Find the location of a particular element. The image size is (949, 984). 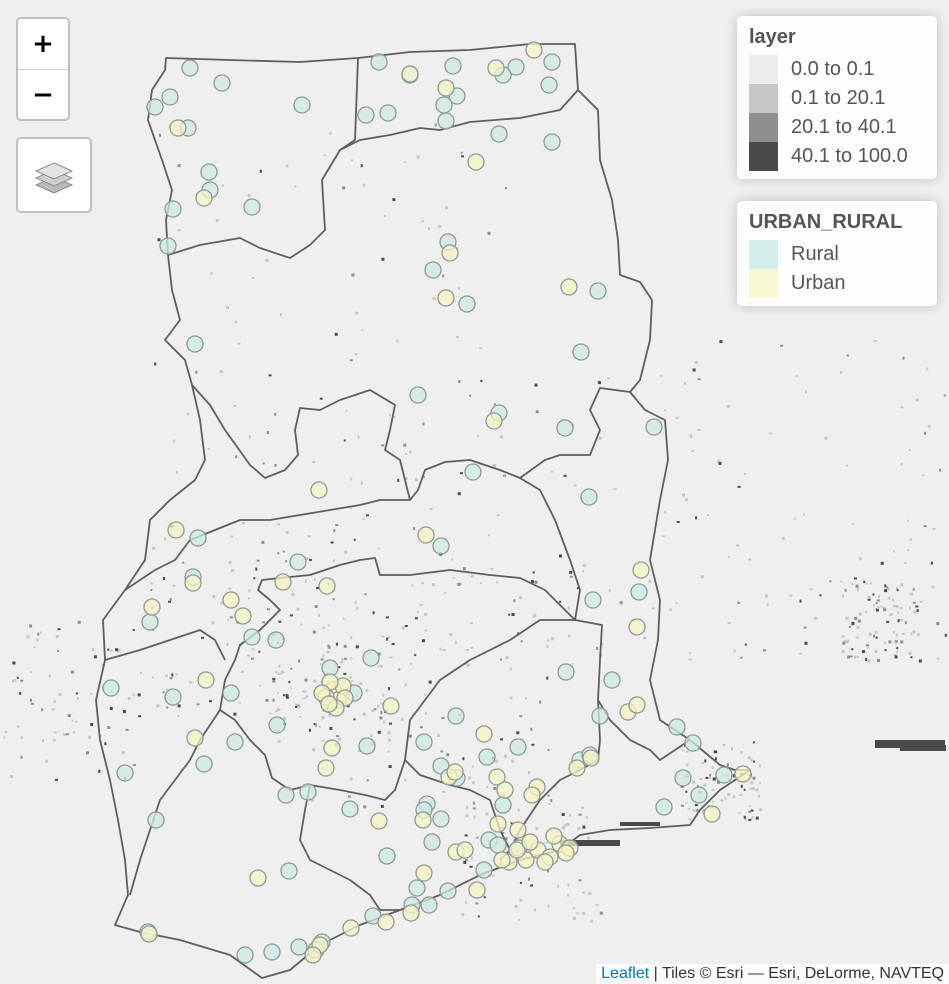

layers-control-button is located at coordinates (54, 175).